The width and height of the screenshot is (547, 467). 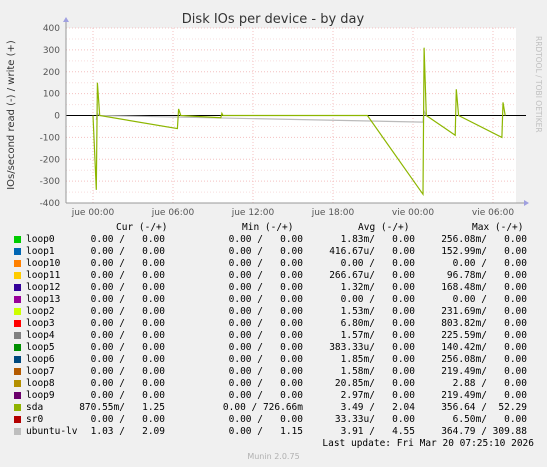 What do you see at coordinates (52, 431) in the screenshot?
I see `legend-device-name: ubuntu-lv` at bounding box center [52, 431].